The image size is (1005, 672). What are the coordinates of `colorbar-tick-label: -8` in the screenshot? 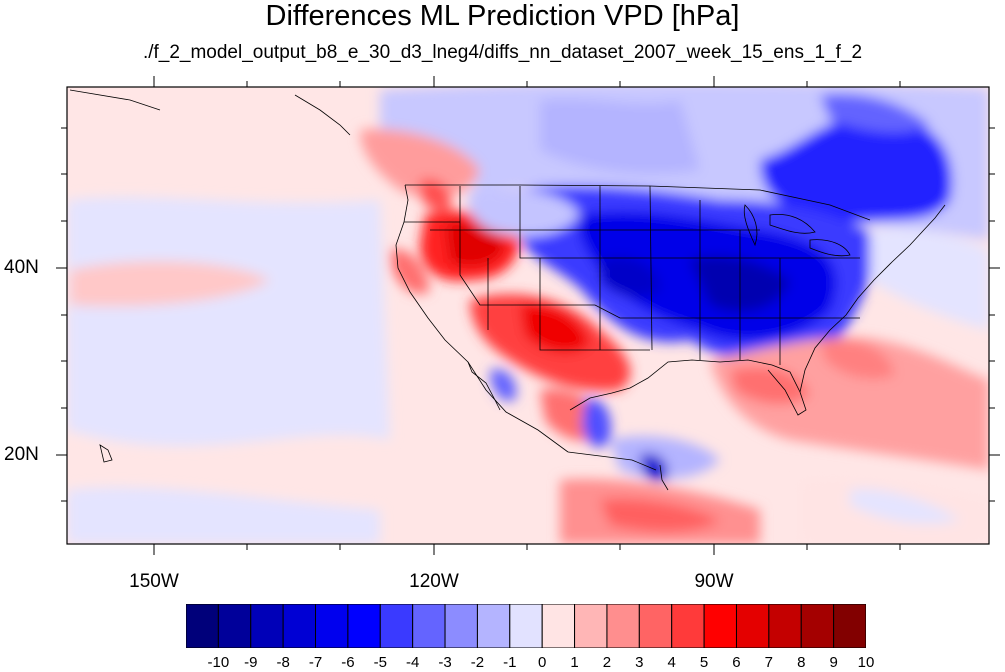 It's located at (283, 662).